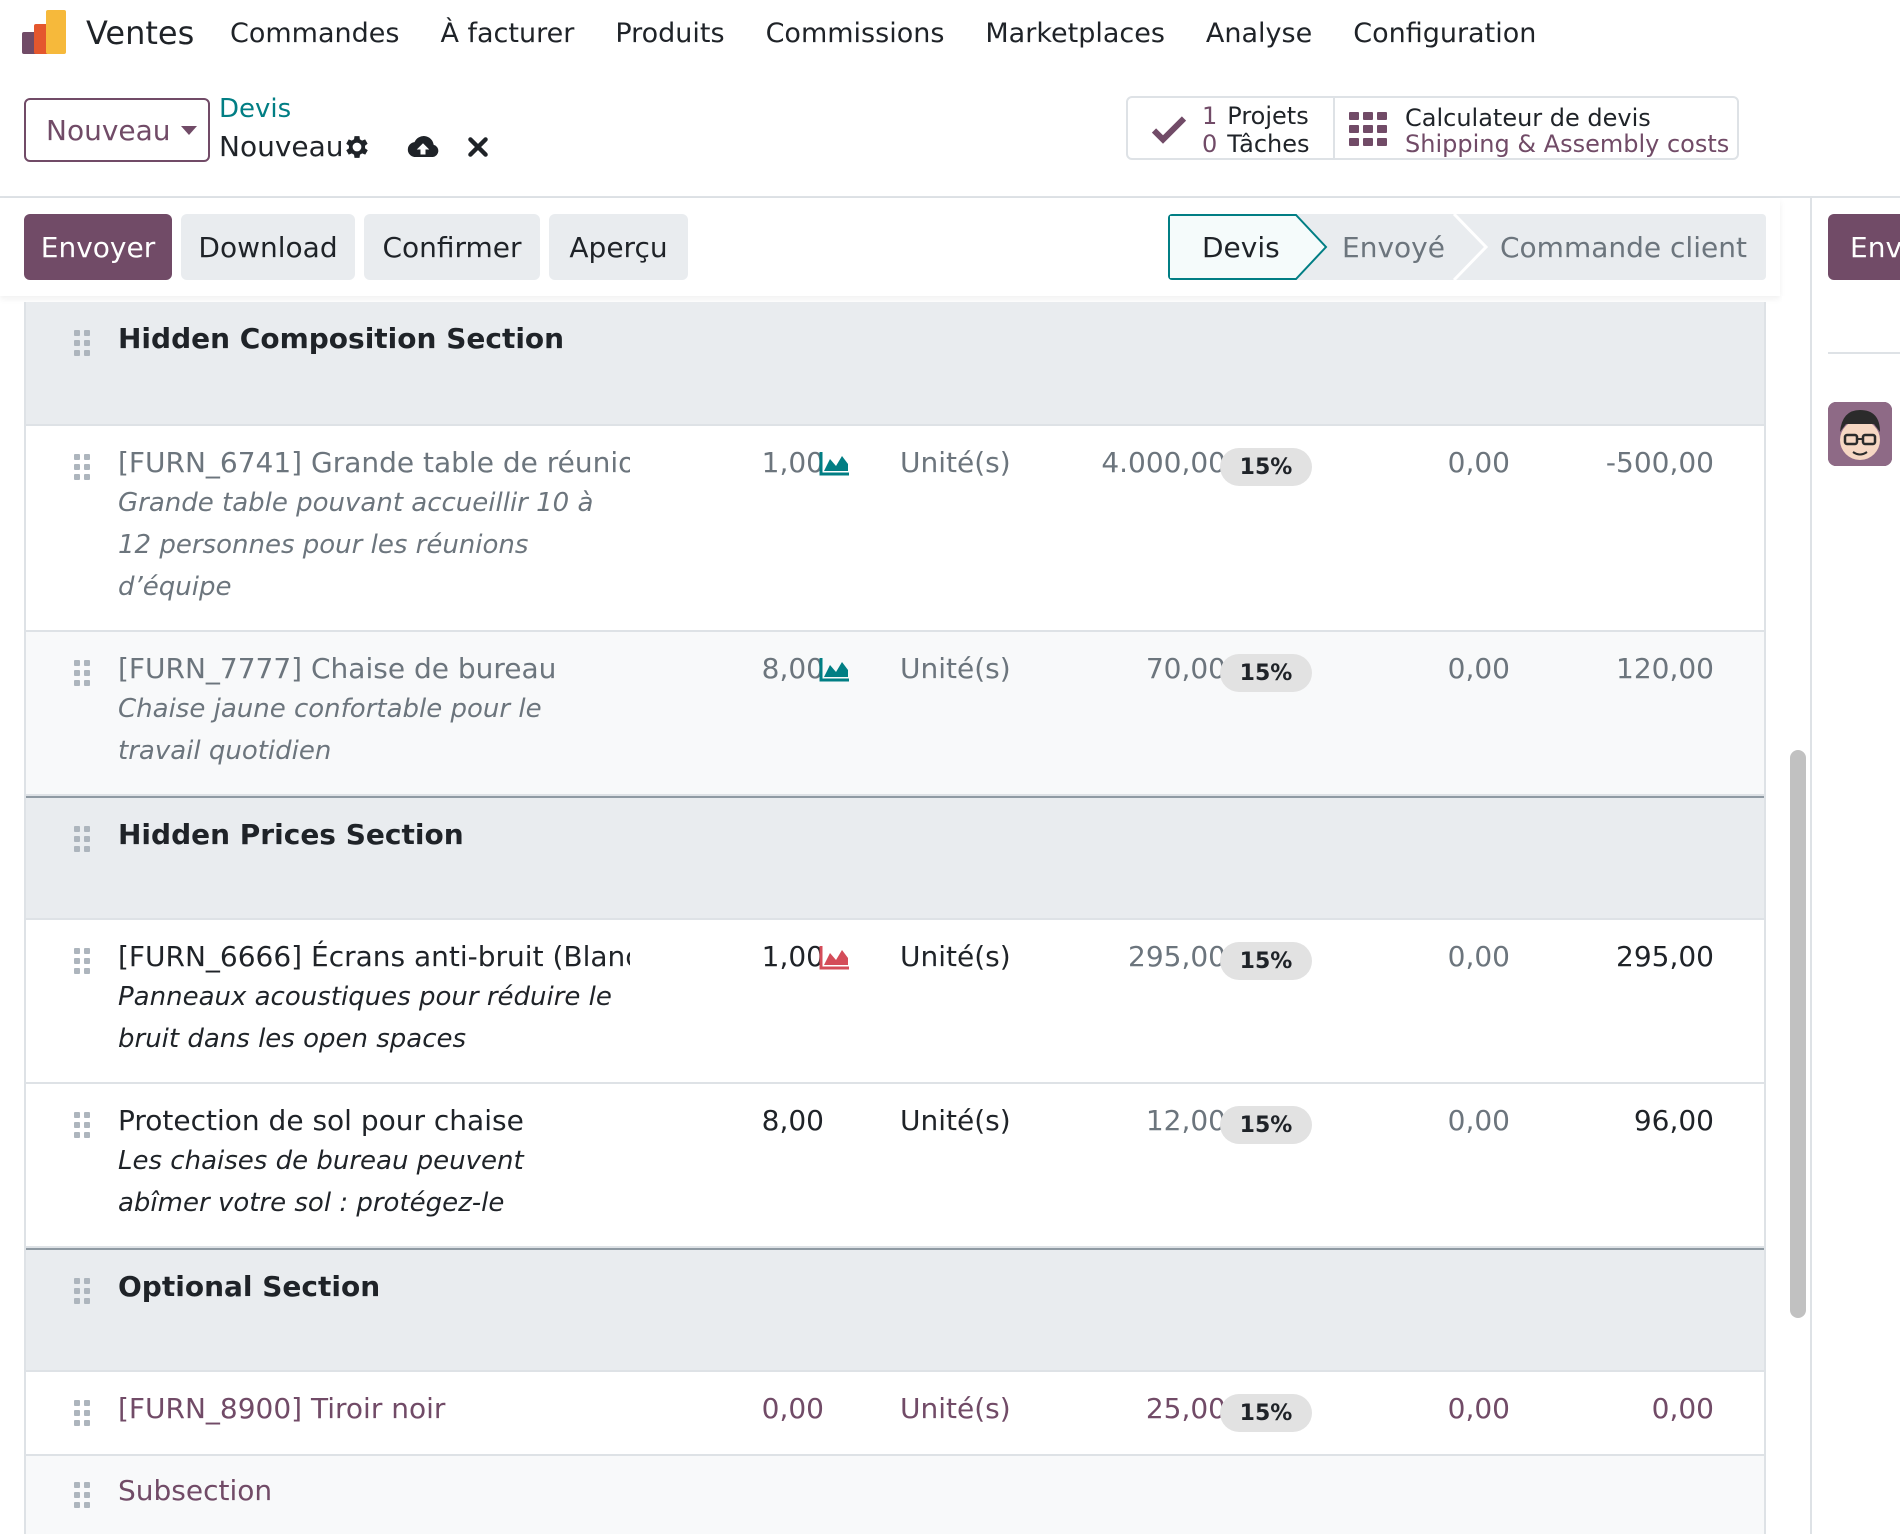  Describe the element at coordinates (1393, 247) in the screenshot. I see `stage-sent: Envoyé` at that location.